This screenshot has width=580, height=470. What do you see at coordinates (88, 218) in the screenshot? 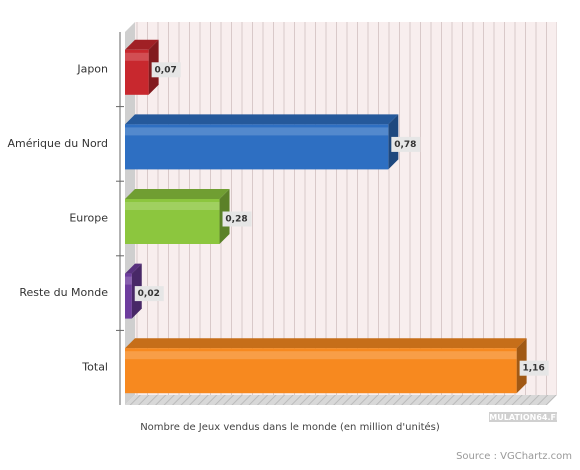
I see `y-tick-label: Europe` at bounding box center [88, 218].